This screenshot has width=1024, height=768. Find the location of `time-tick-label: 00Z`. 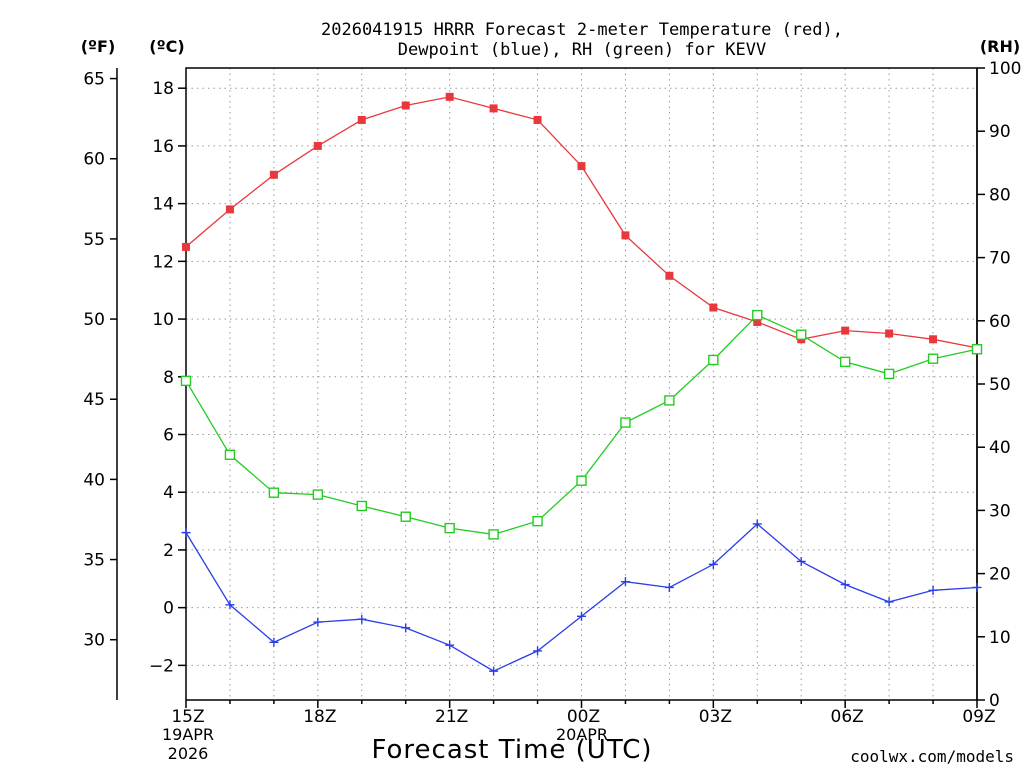

time-tick-label: 00Z is located at coordinates (583, 717).